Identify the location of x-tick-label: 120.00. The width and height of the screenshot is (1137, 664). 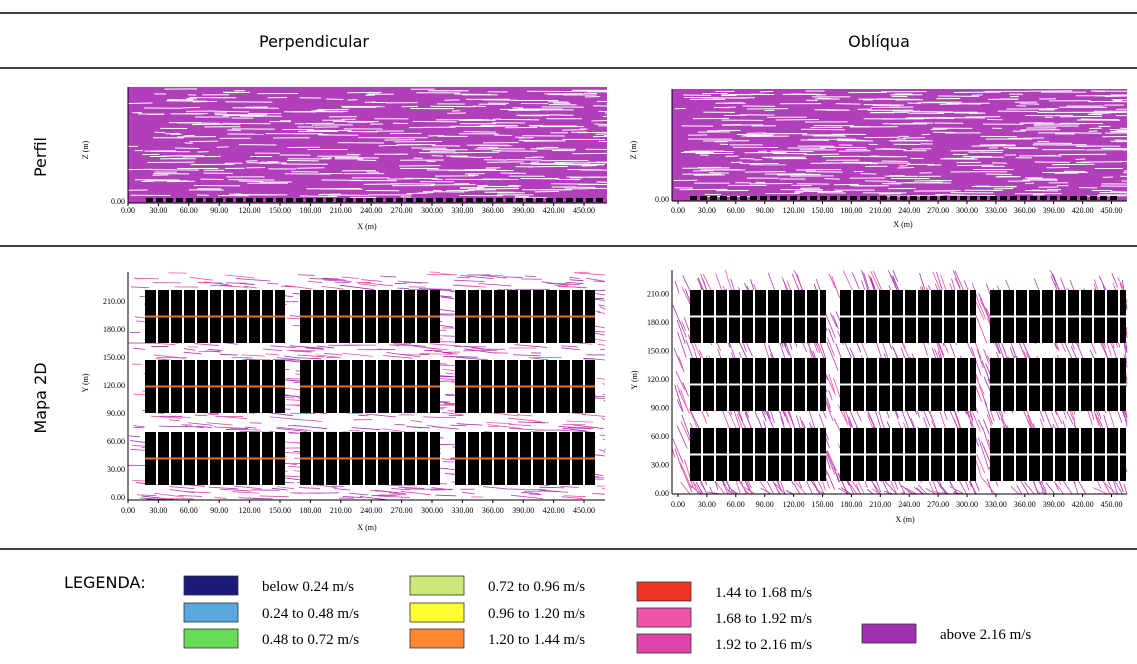
(250, 210).